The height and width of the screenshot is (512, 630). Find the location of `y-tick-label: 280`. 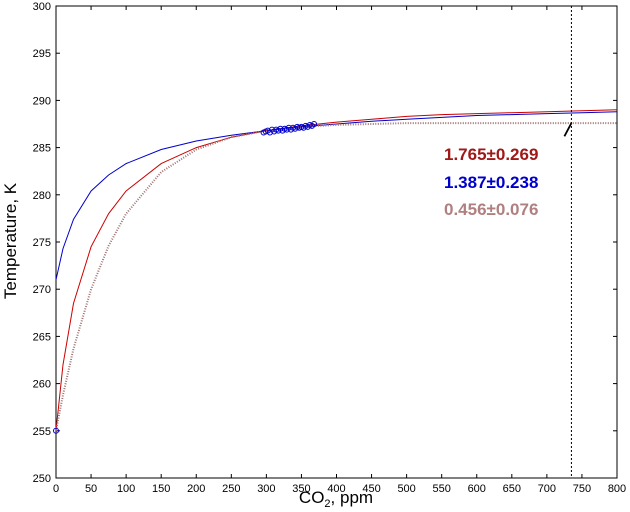

y-tick-label: 280 is located at coordinates (42, 196).